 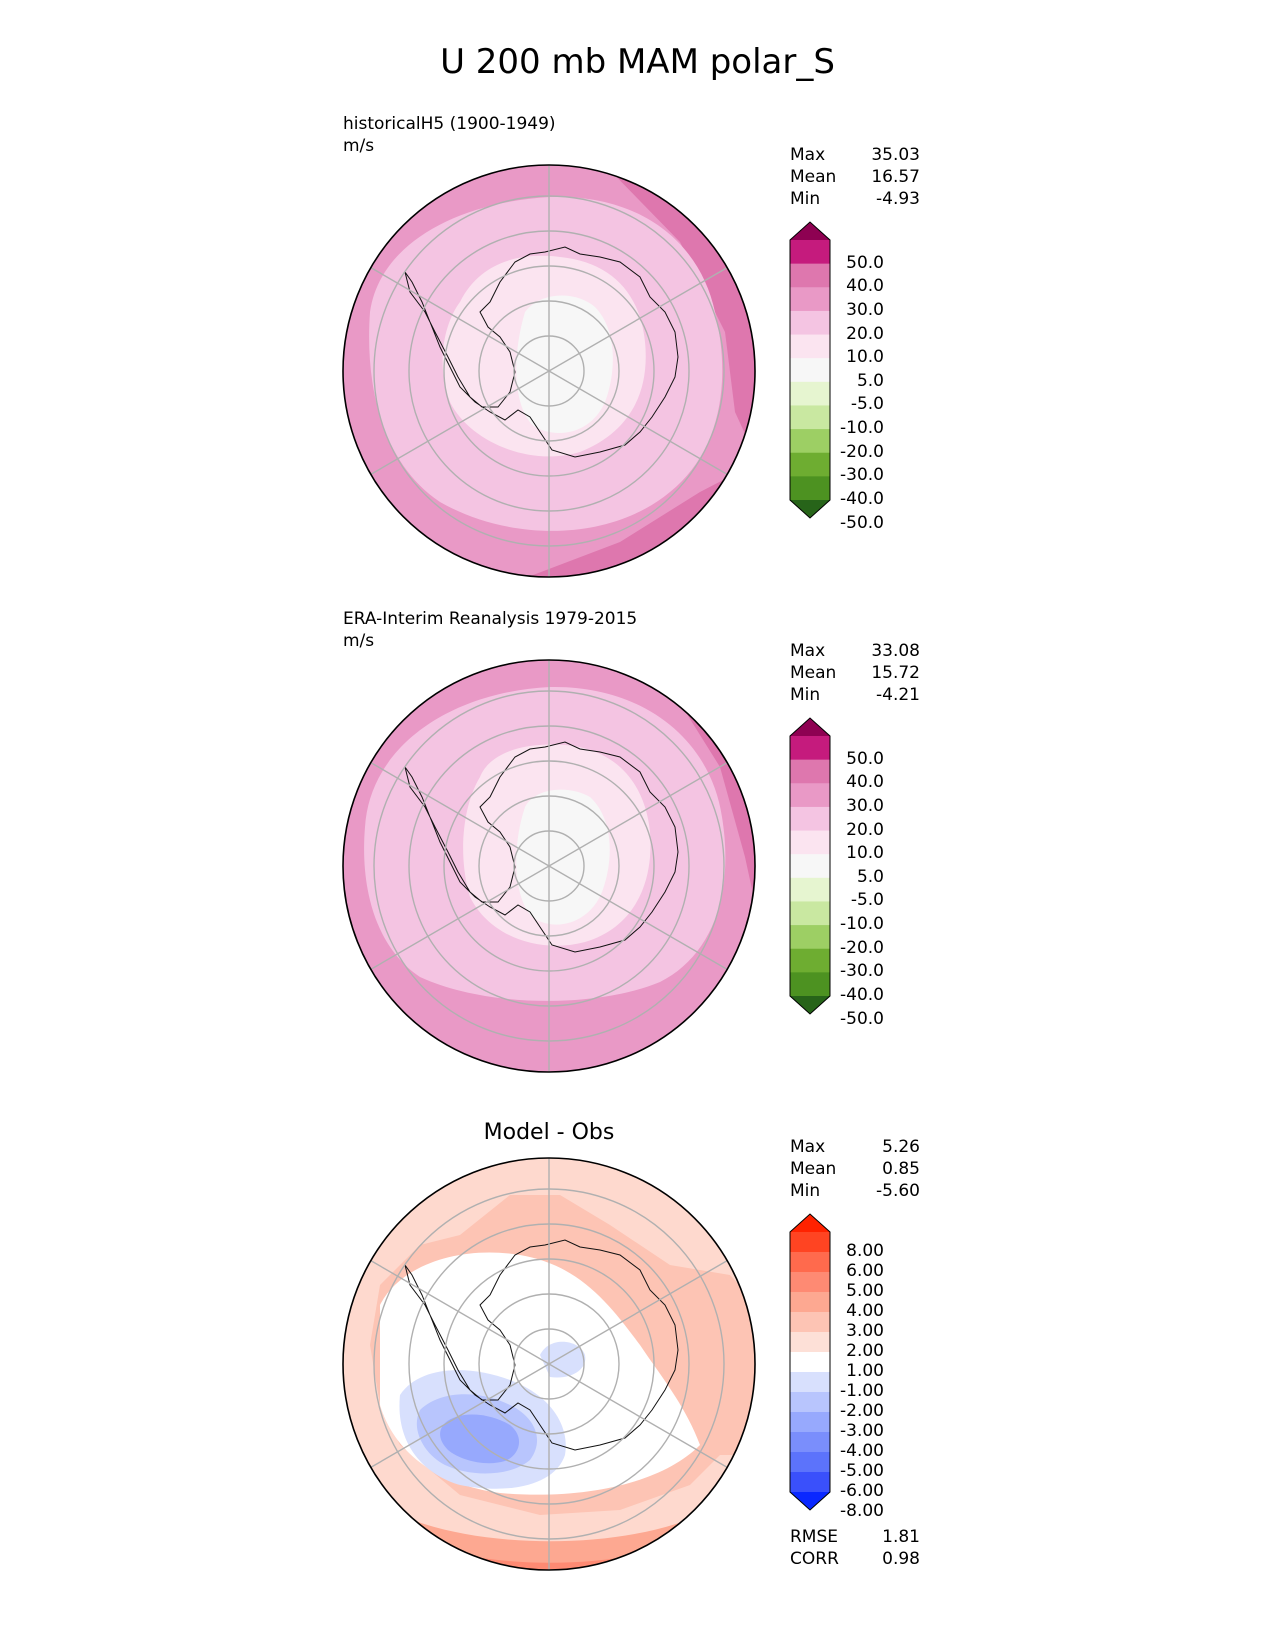 I want to click on stat-value: -5.60, so click(x=898, y=1191).